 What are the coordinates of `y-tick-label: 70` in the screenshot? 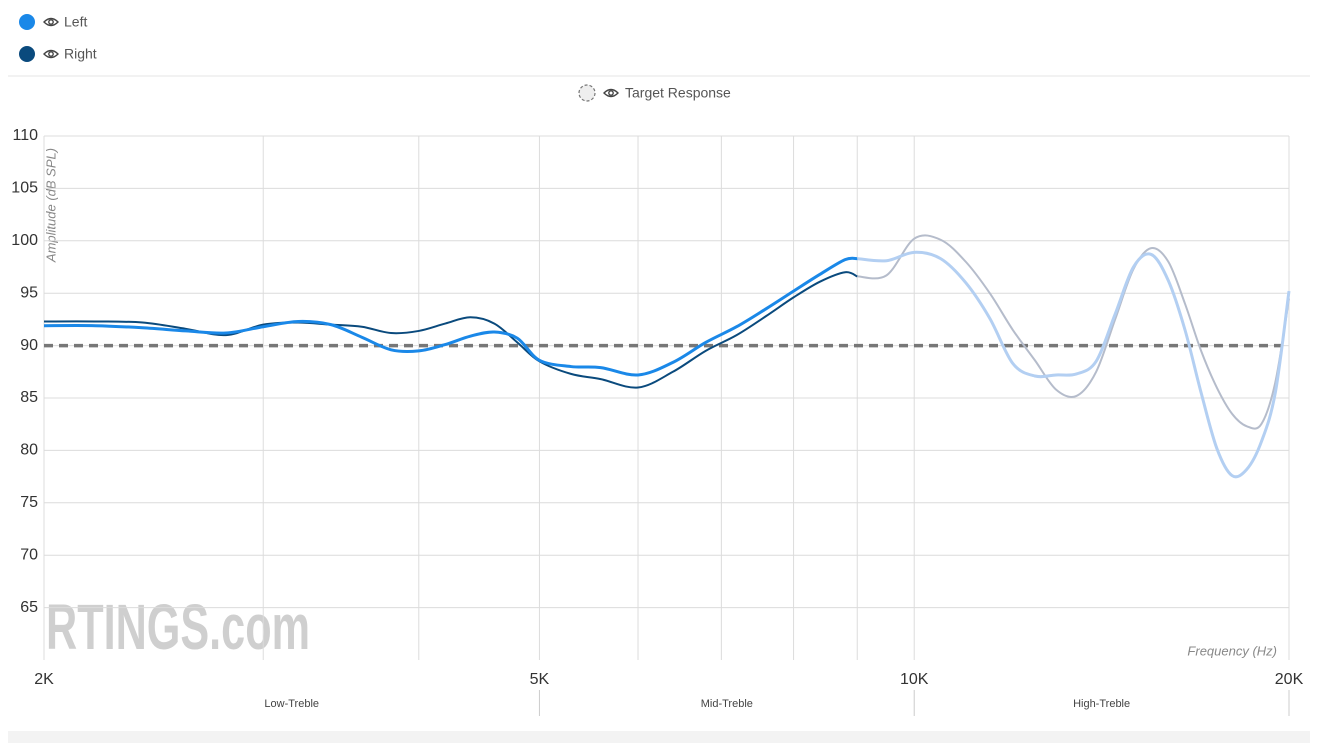 It's located at (29, 554).